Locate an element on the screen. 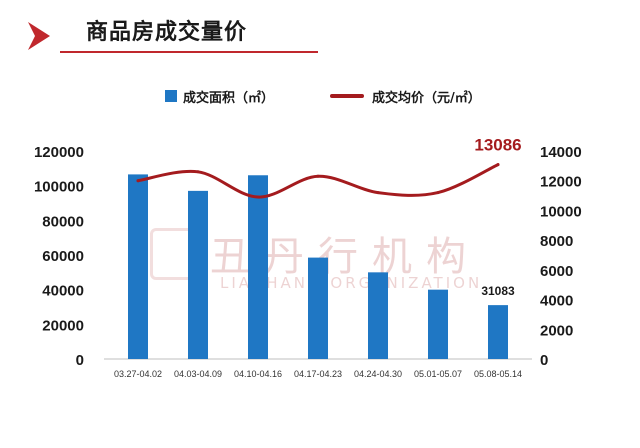  title-underline is located at coordinates (189, 52).